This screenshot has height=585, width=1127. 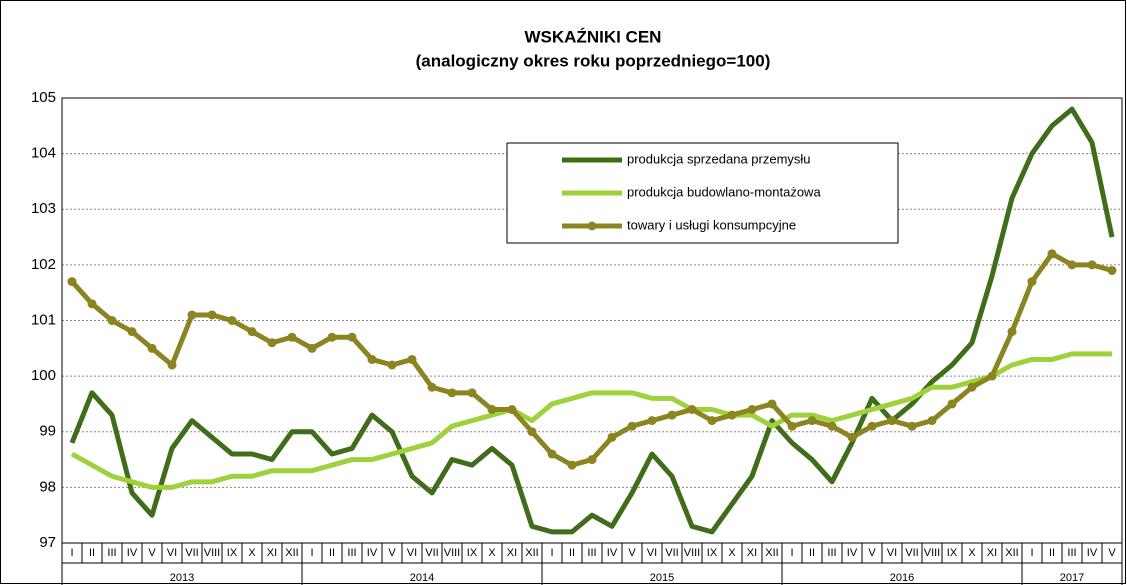 What do you see at coordinates (662, 578) in the screenshot?
I see `year-label: 2015` at bounding box center [662, 578].